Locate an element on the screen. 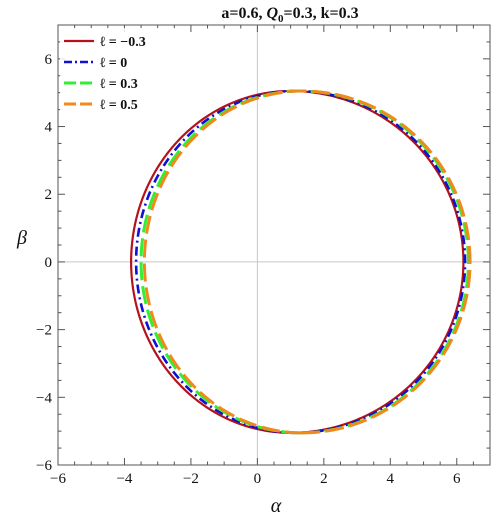 The height and width of the screenshot is (525, 500). x-tick-label: 4 is located at coordinates (391, 479).